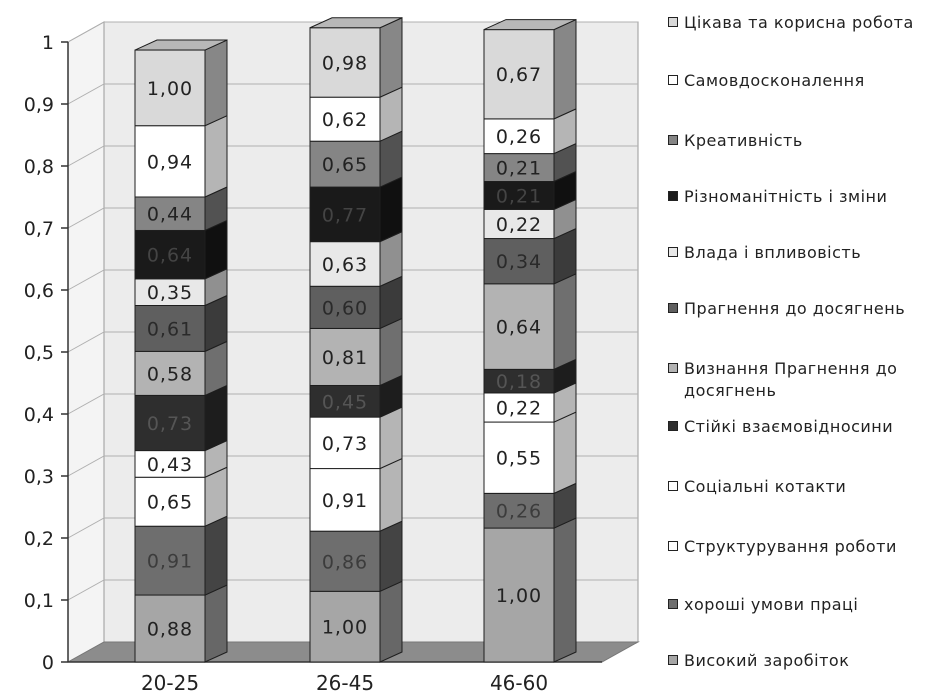 This screenshot has height=693, width=926. I want to click on bar-segment: 0,44, so click(181, 209).